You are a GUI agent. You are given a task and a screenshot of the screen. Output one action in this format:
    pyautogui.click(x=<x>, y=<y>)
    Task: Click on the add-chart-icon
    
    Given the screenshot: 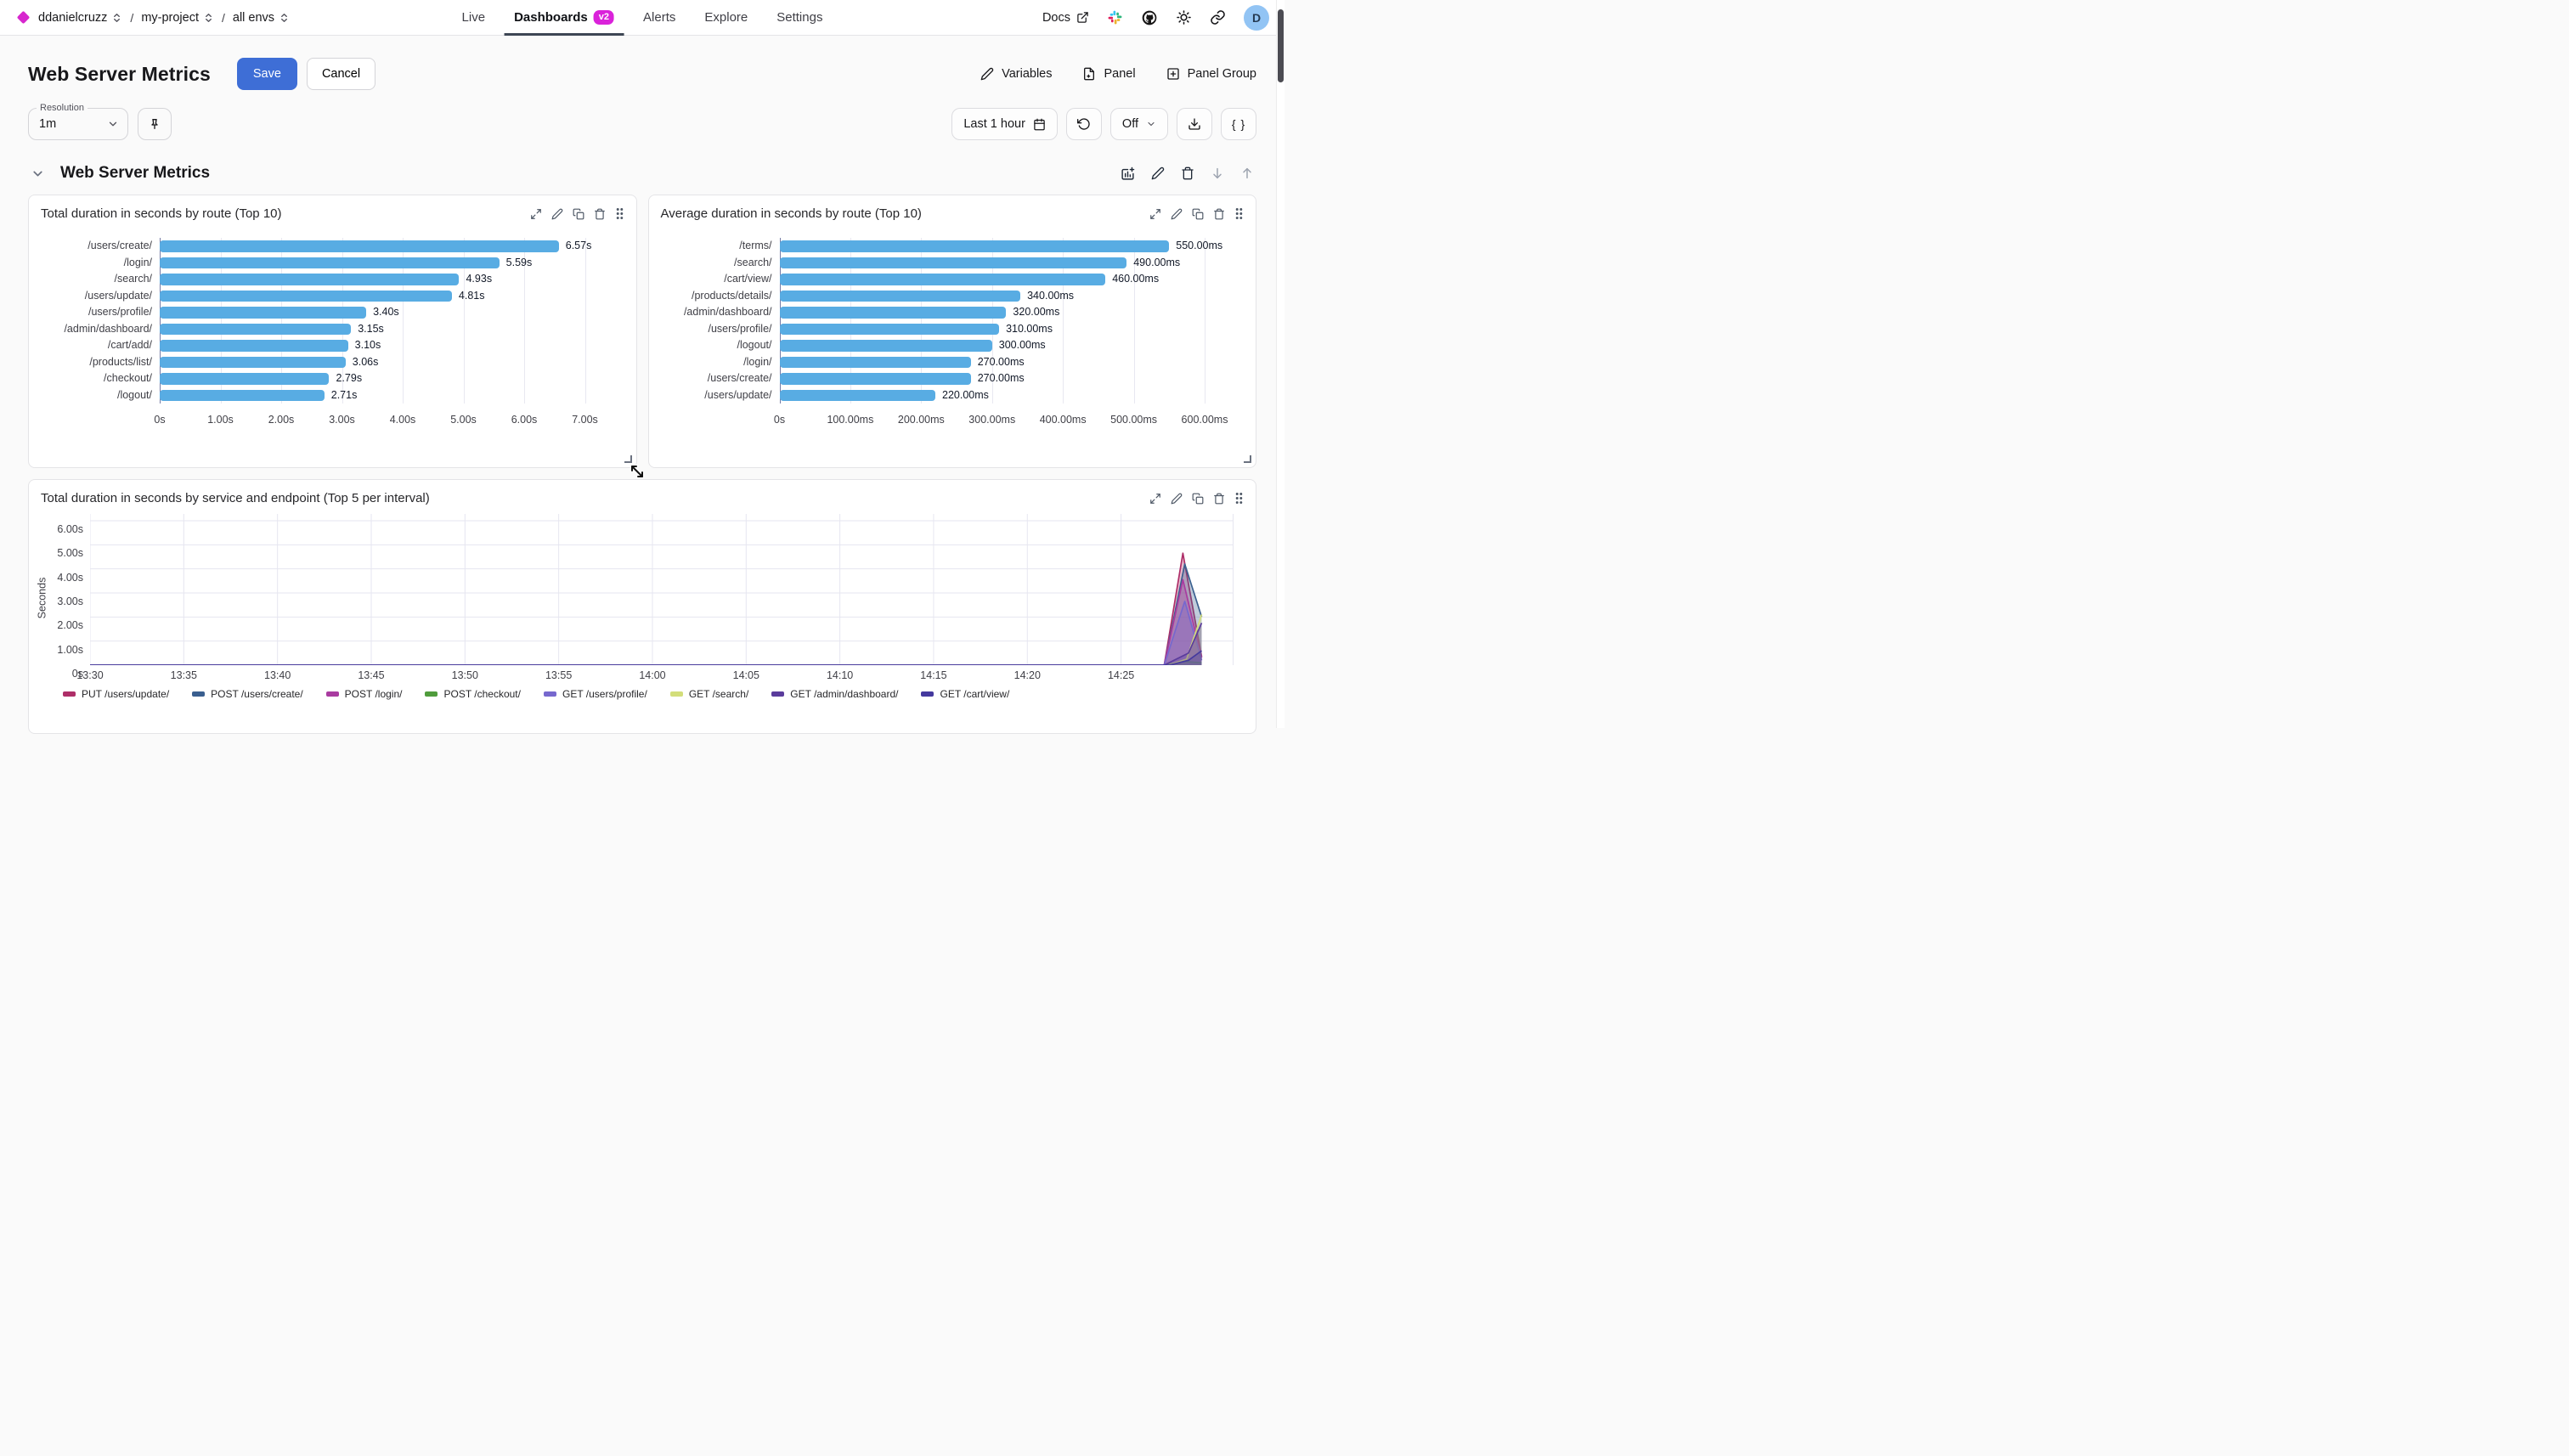 What is the action you would take?
    pyautogui.click(x=1128, y=174)
    